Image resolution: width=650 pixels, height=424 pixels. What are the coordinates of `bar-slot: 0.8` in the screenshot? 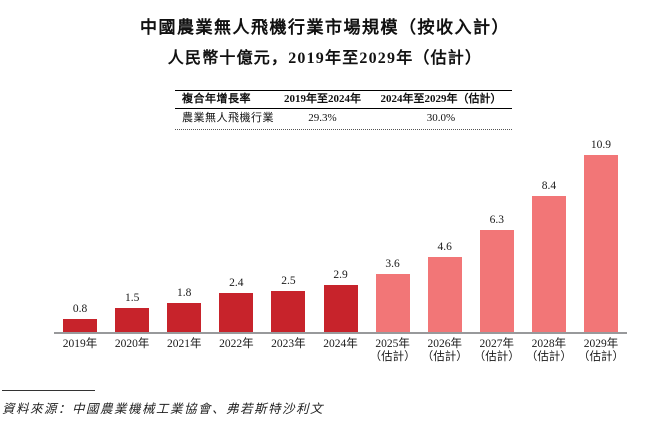 It's located at (80, 317).